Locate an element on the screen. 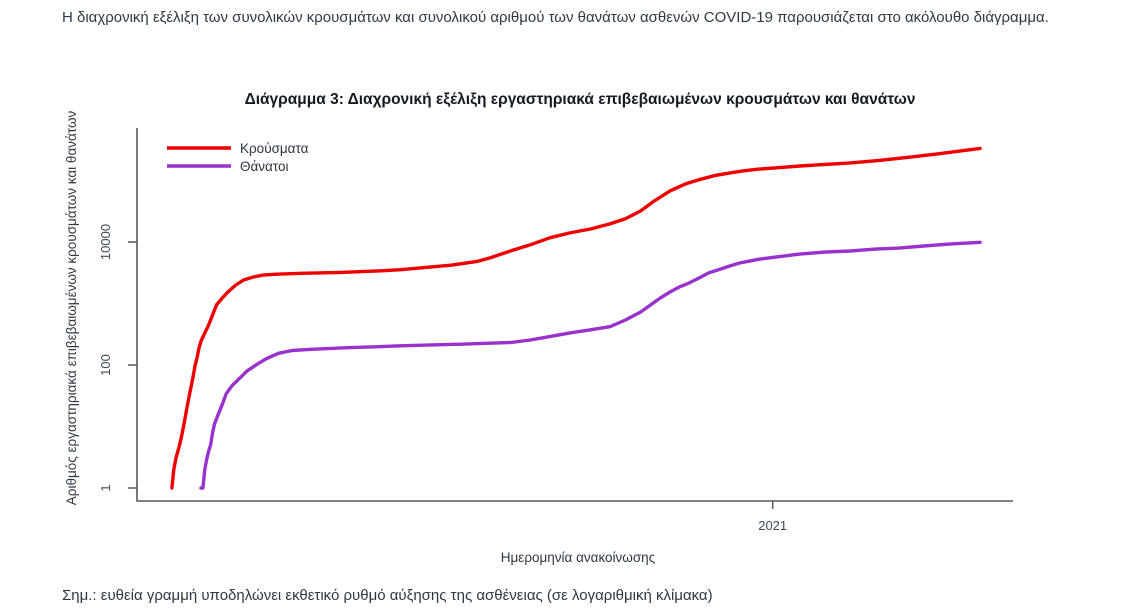 This screenshot has height=614, width=1144. legend: Κρούσματα Θάνατοι is located at coordinates (238, 157).